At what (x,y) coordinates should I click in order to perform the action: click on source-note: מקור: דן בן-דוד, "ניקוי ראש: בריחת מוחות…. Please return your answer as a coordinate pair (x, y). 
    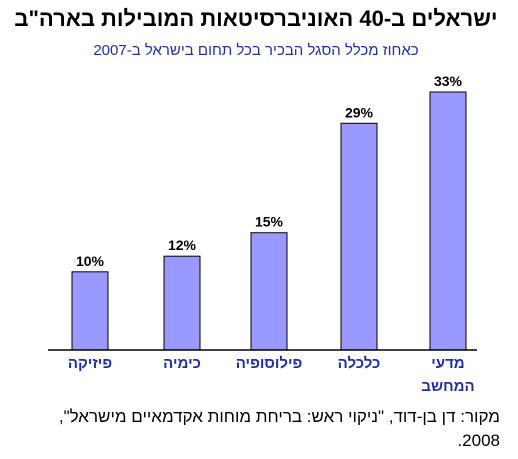
    Looking at the image, I should click on (279, 428).